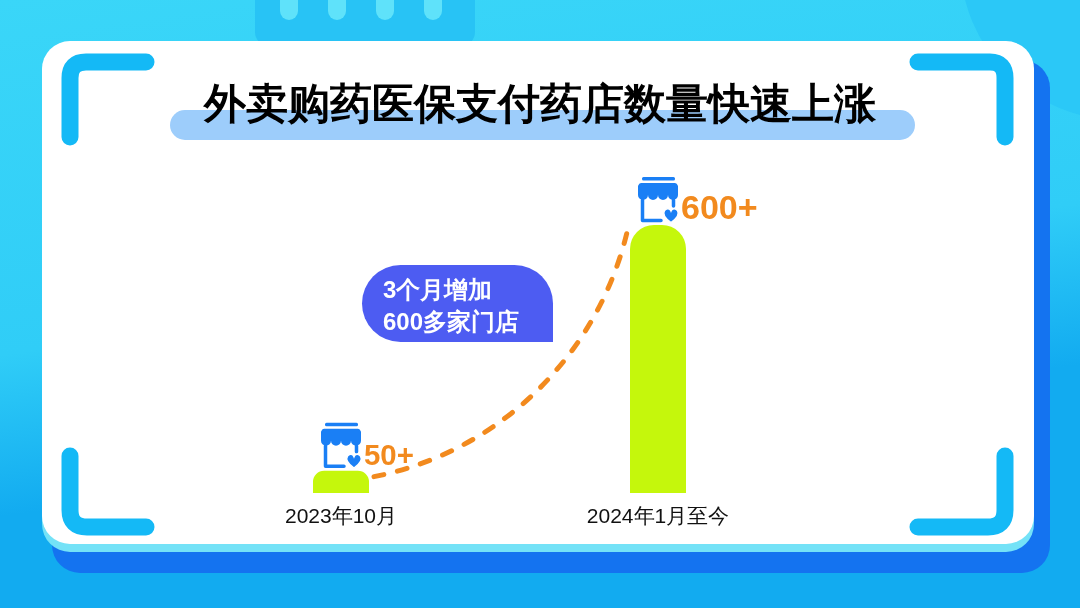  What do you see at coordinates (451, 305) in the screenshot?
I see `annotation: 3个月增加 600多家门店` at bounding box center [451, 305].